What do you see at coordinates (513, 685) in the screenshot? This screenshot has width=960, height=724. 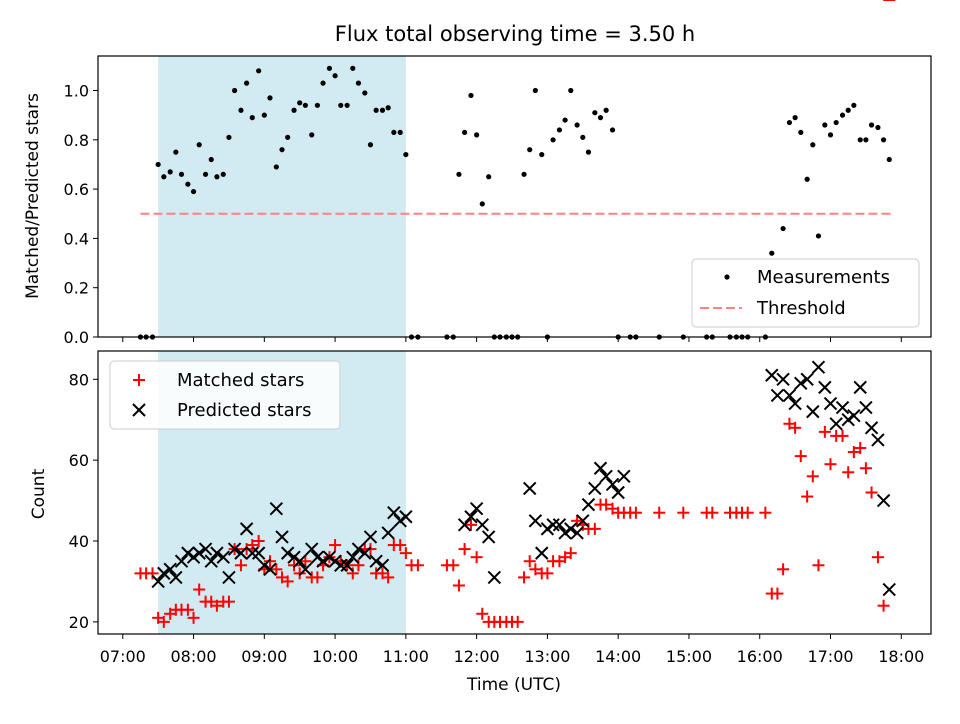 I see `x-axis-label: Time (UTC)` at bounding box center [513, 685].